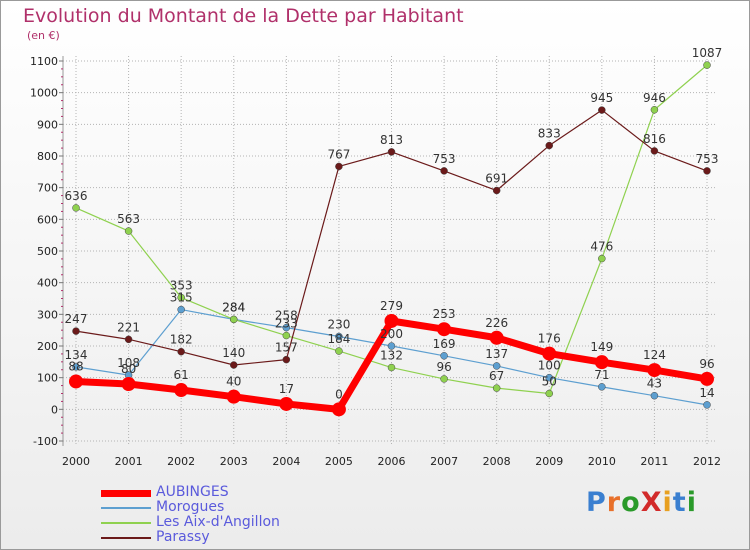 The height and width of the screenshot is (550, 750). Describe the element at coordinates (43, 35) in the screenshot. I see `chart-subtitle: (en €)` at that location.